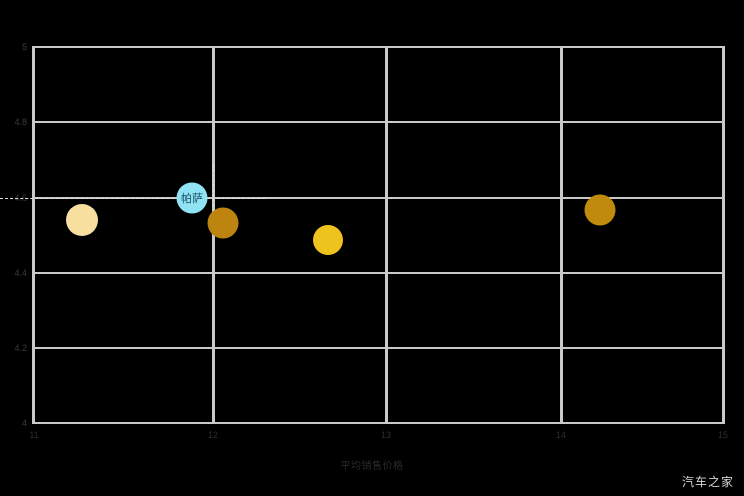  I want to click on x-tick-label: 15, so click(723, 435).